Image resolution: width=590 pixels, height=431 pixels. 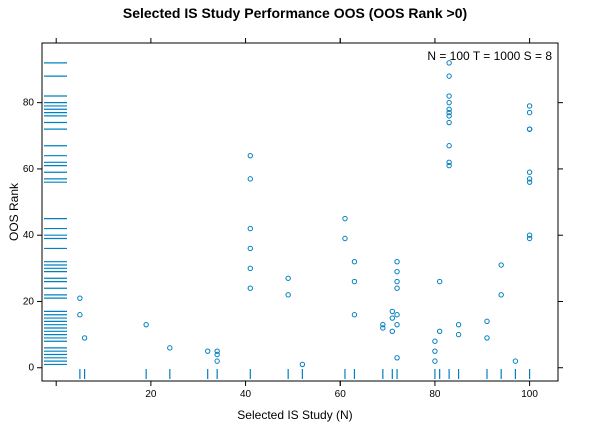 What do you see at coordinates (14, 211) in the screenshot?
I see `y-axis-label: OOS Rank` at bounding box center [14, 211].